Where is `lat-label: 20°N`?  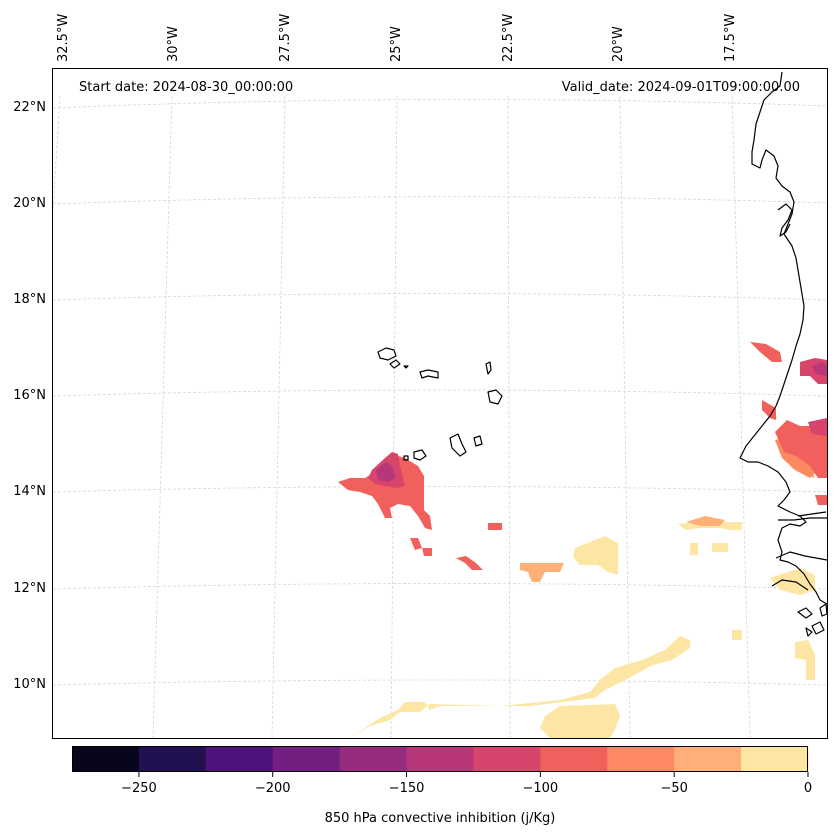 lat-label: 20°N is located at coordinates (29, 203).